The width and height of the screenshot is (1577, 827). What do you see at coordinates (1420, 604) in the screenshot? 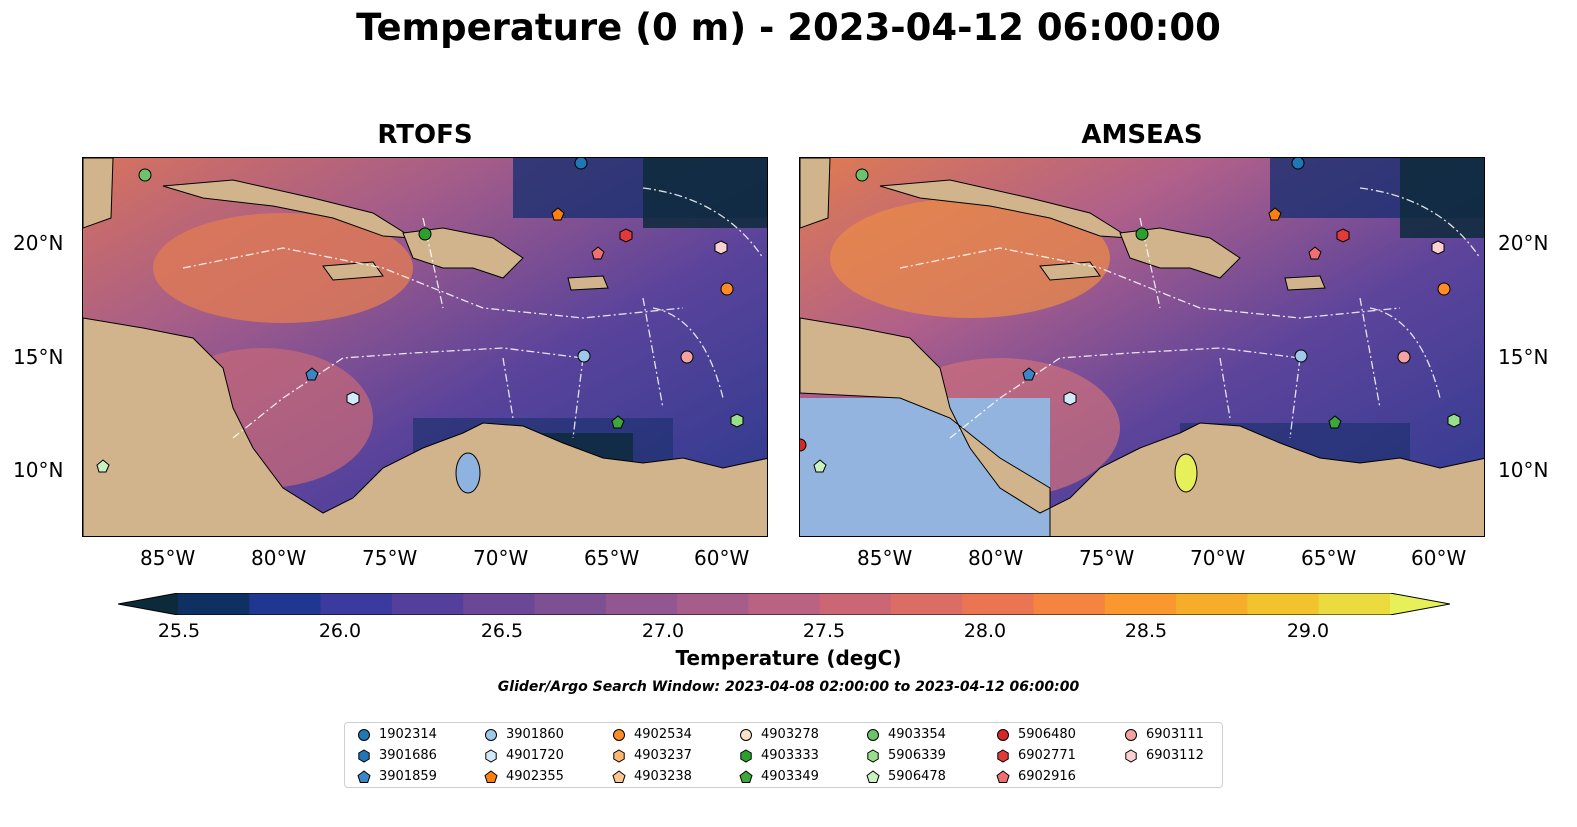
I see `colorbar-extend-high` at bounding box center [1420, 604].